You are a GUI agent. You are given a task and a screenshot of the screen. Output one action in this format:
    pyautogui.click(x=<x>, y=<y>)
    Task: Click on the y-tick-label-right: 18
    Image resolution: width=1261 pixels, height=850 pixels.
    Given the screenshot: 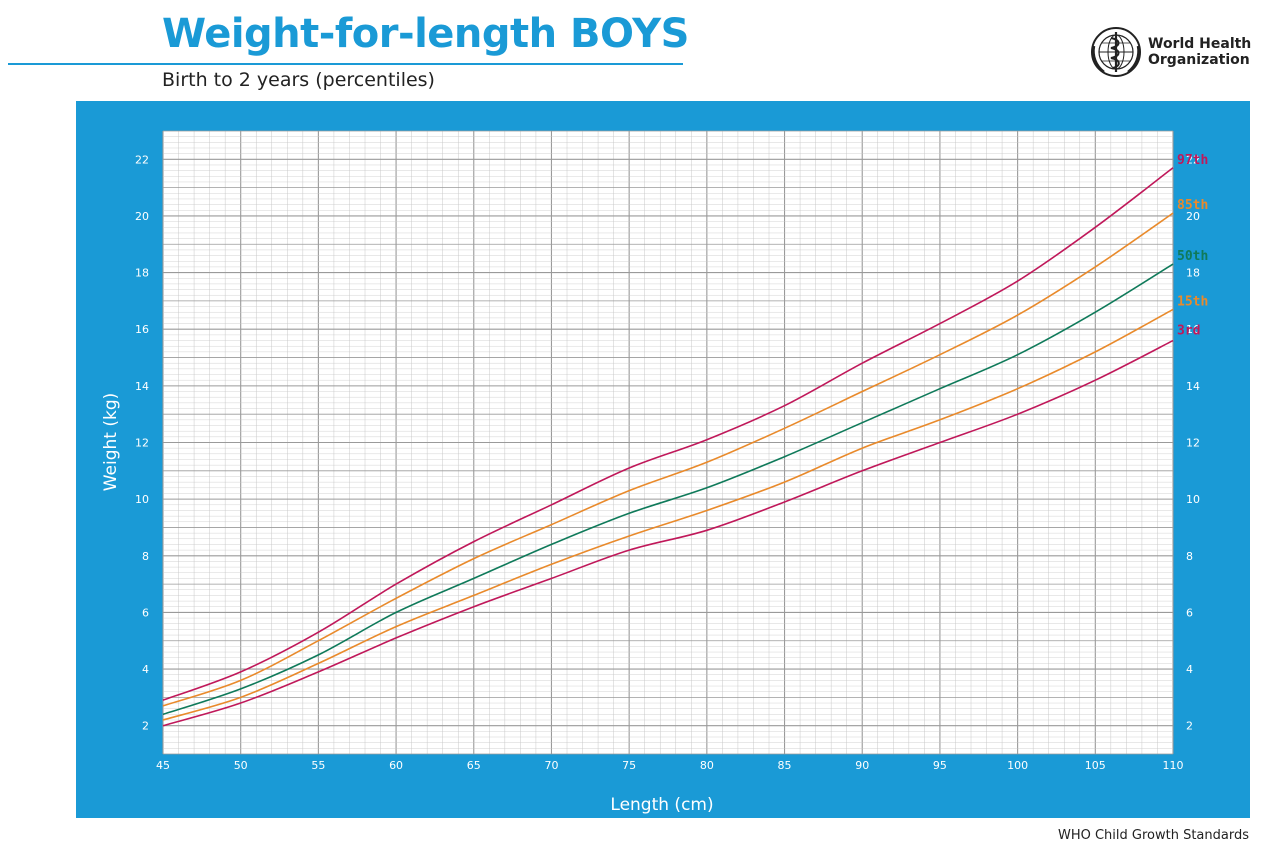 What is the action you would take?
    pyautogui.click(x=1193, y=273)
    